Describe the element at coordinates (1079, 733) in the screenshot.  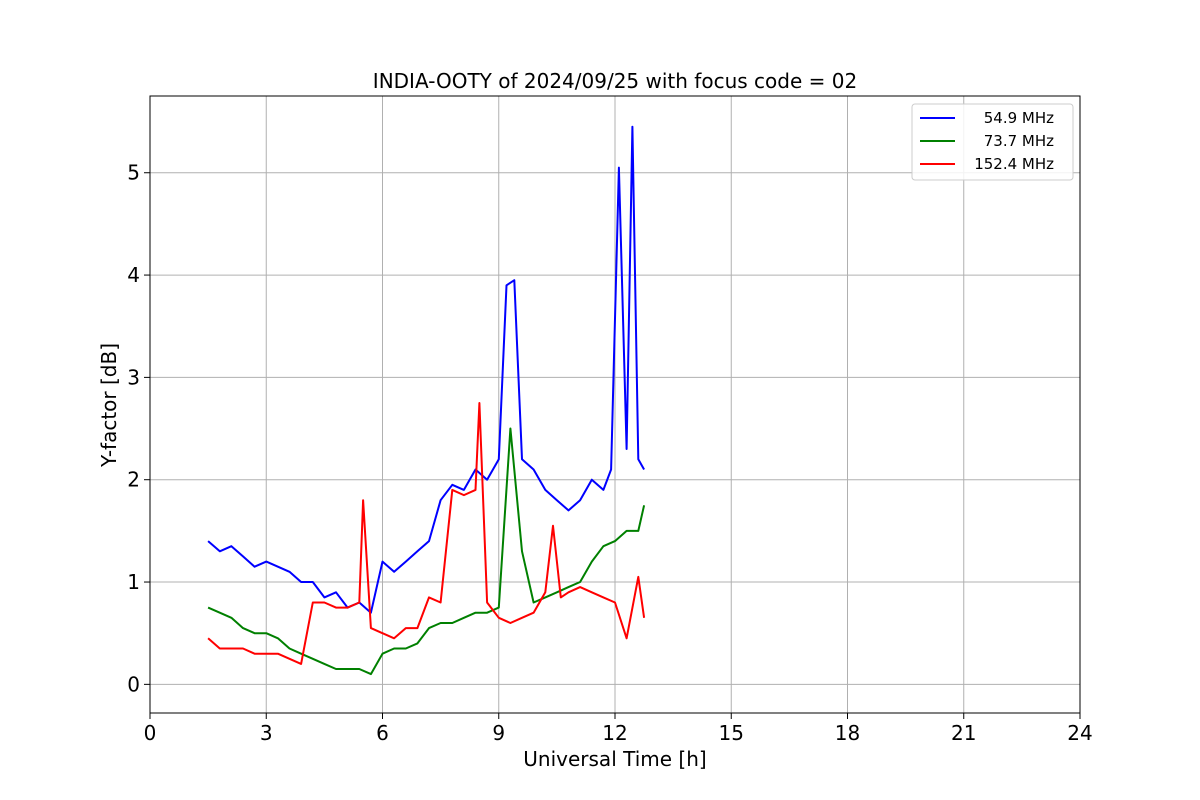
I see `x-tick-label: 24` at that location.